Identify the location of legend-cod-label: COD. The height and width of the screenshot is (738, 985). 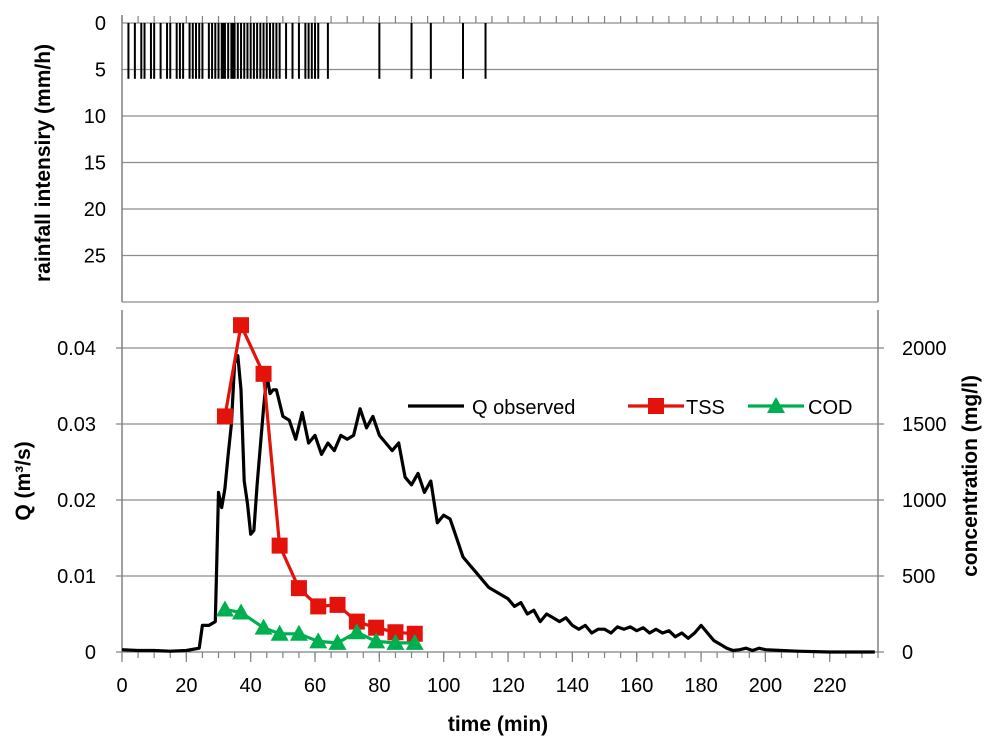
(830, 408).